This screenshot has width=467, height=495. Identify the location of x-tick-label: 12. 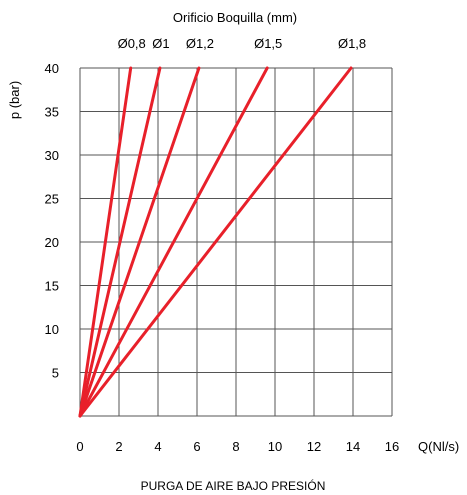
(314, 446).